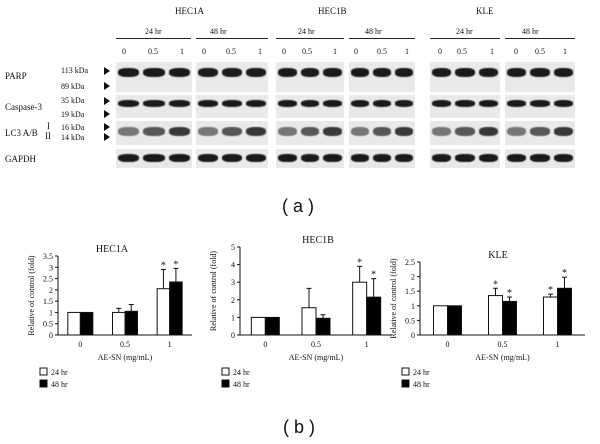 The height and width of the screenshot is (444, 600). I want to click on chart-title: HEC1A, so click(112, 249).